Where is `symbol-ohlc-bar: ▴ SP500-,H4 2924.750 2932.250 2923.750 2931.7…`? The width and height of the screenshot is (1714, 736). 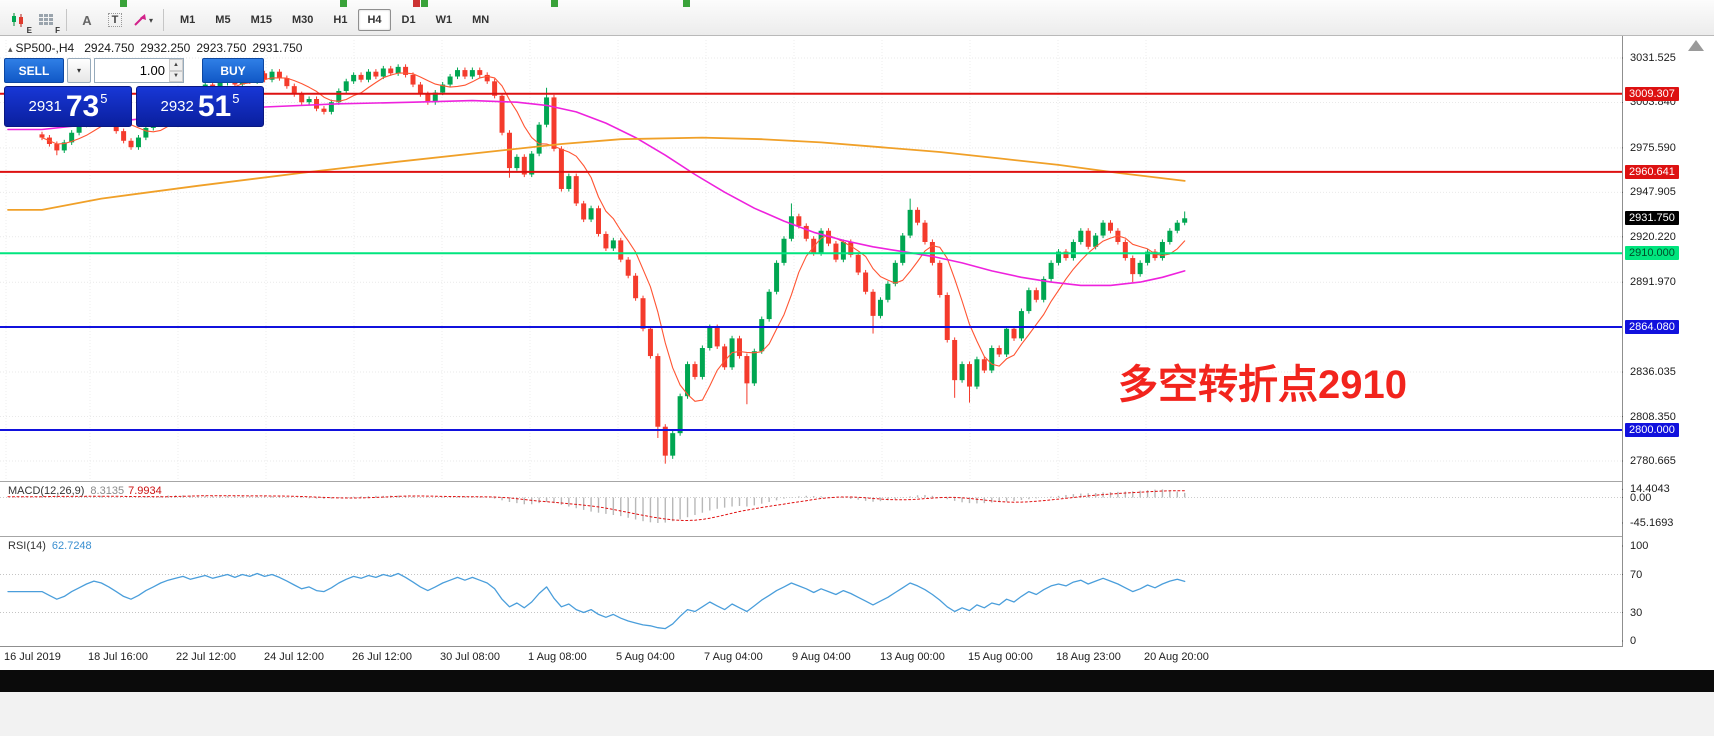 symbol-ohlc-bar: ▴ SP500-,H4 2924.750 2932.250 2923.750 2931.7… is located at coordinates (158, 48).